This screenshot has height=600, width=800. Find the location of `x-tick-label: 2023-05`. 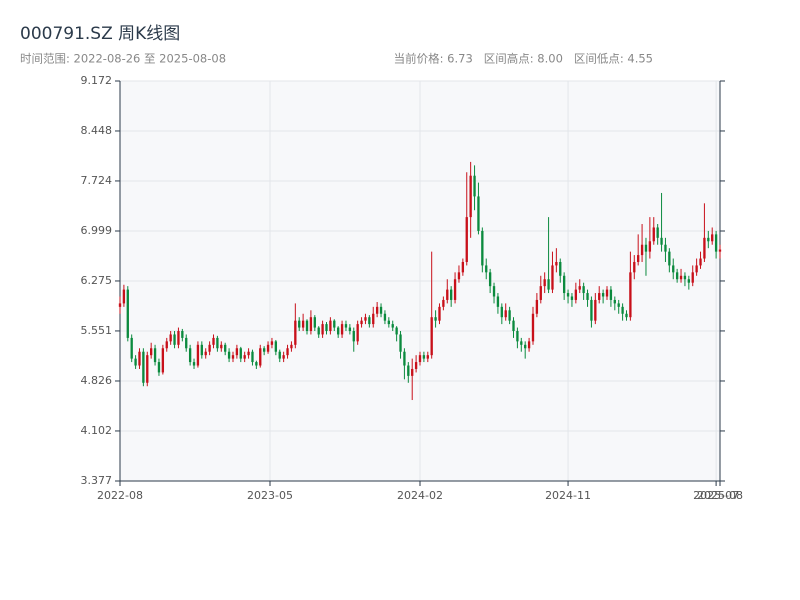

x-tick-label: 2023-05 is located at coordinates (270, 495).